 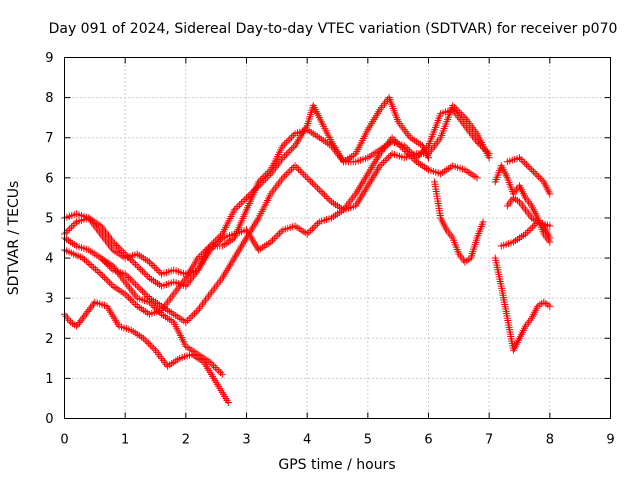 I want to click on x-tick-label: 4, so click(x=307, y=440).